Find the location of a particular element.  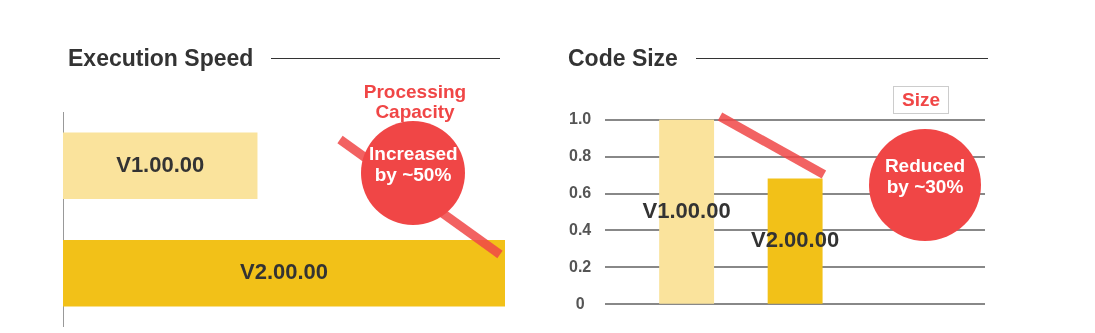

annotation: Reduced by ~30% is located at coordinates (925, 176).